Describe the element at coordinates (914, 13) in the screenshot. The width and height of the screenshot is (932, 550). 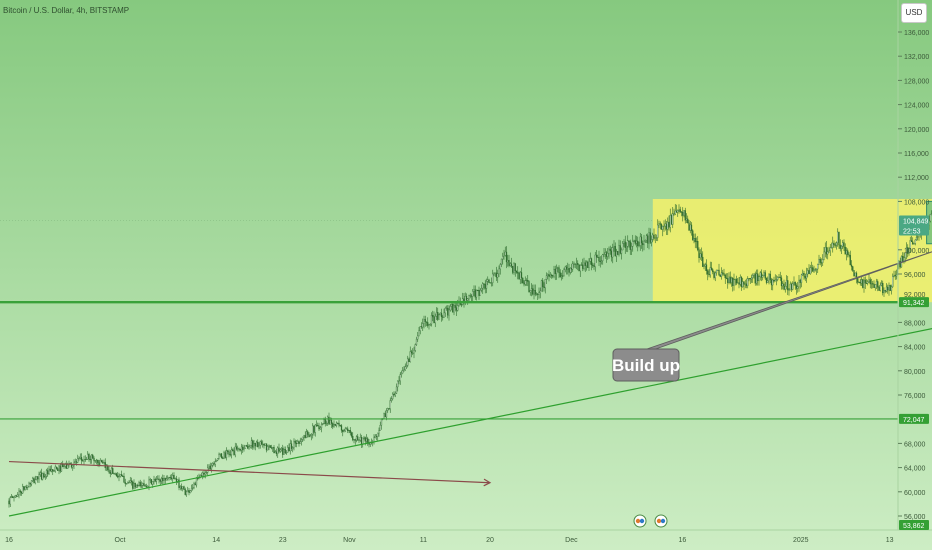
I see `currency-button: USD` at that location.